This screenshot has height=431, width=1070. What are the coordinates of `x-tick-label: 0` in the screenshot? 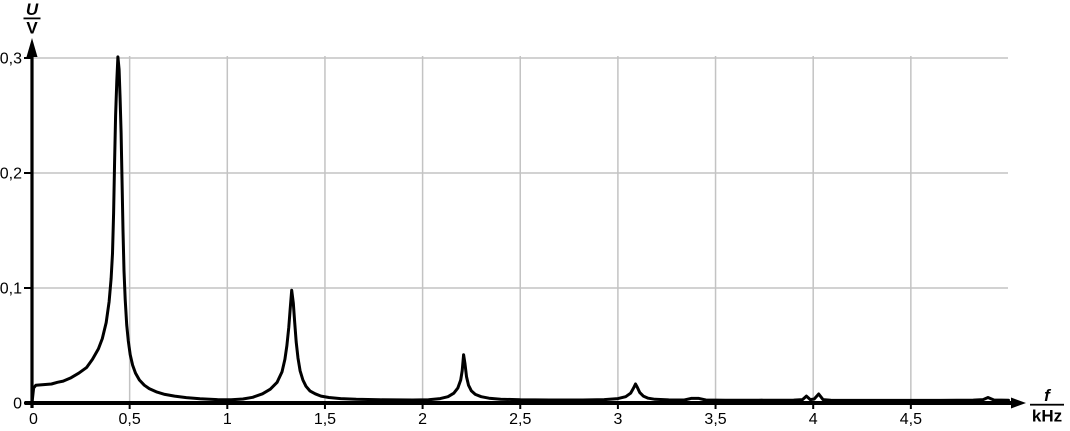 It's located at (33, 419).